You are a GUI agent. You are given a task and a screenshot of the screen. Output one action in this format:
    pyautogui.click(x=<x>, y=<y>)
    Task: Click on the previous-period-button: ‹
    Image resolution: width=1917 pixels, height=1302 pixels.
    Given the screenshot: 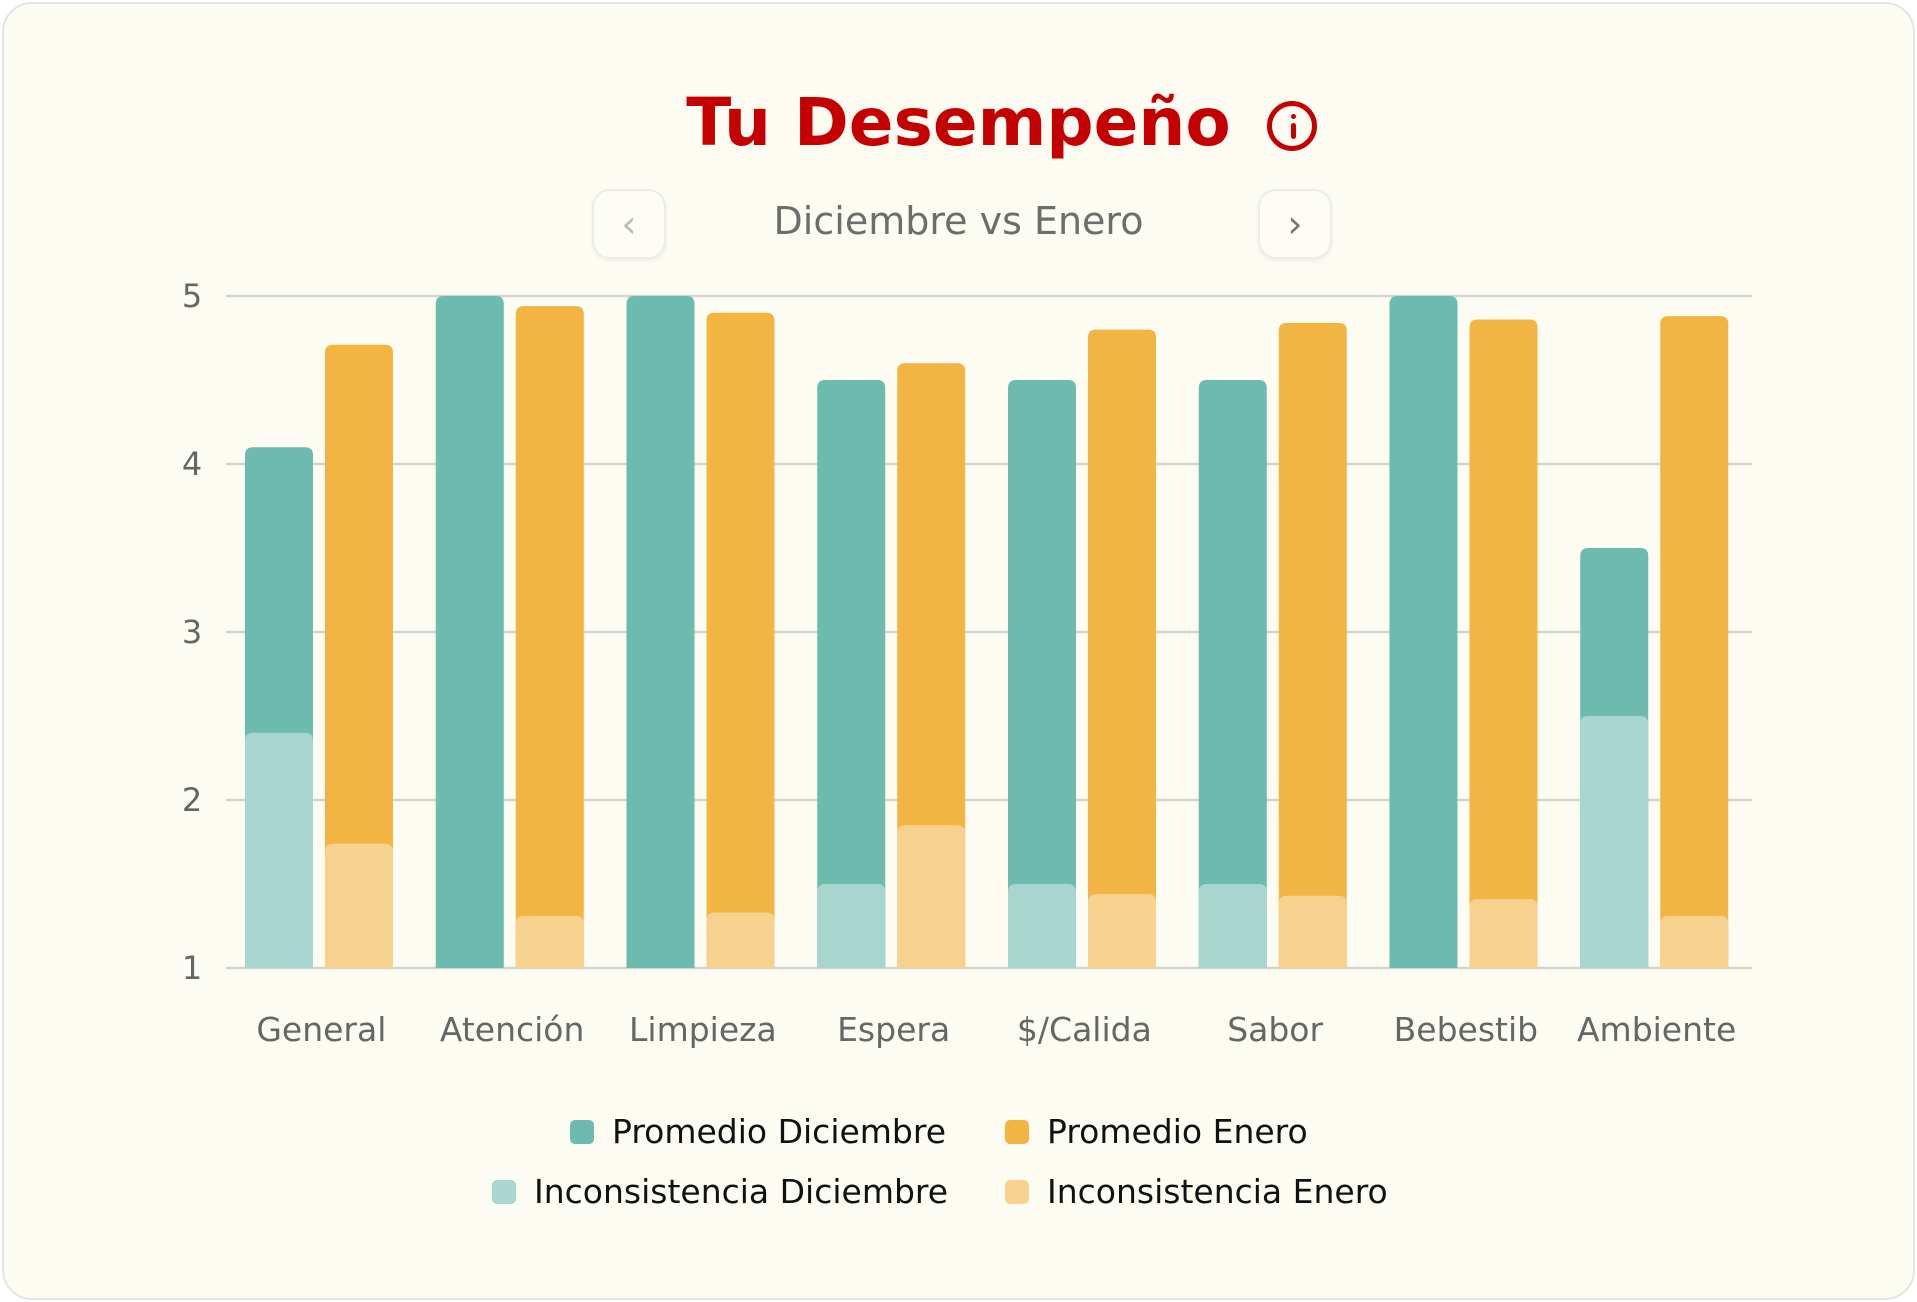 What is the action you would take?
    pyautogui.click(x=629, y=224)
    